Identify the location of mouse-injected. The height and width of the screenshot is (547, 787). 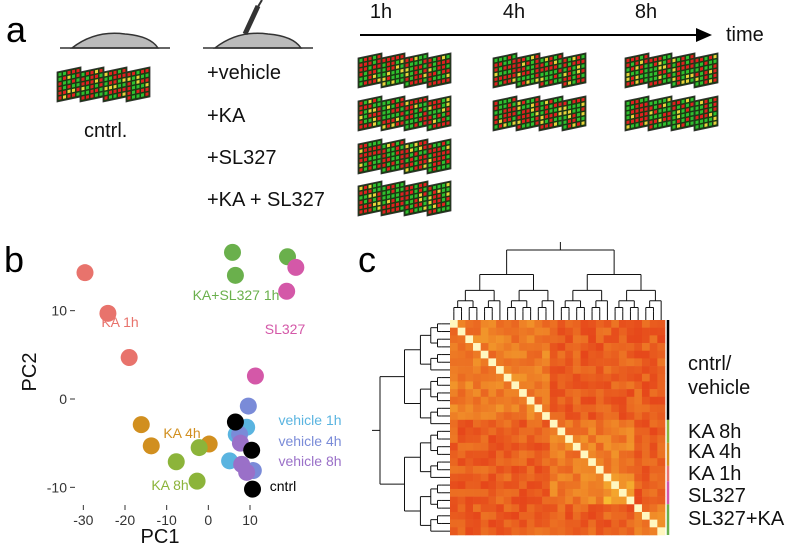
(258, 24).